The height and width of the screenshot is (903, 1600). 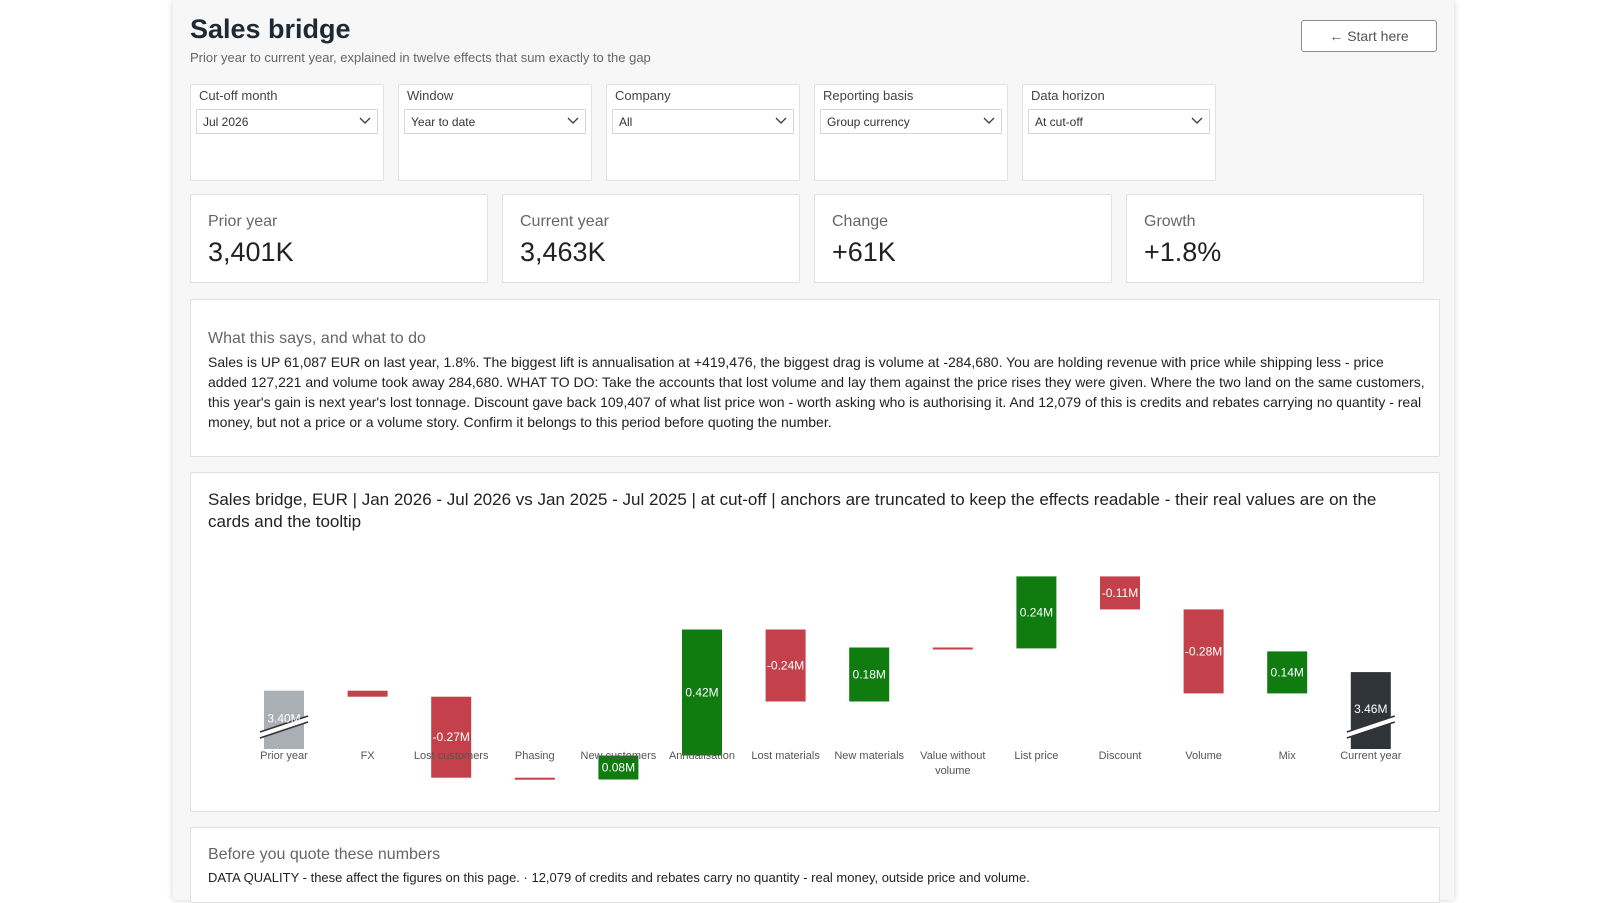 I want to click on slicer-data-horizon: Data horizon At cut-off, so click(x=1119, y=132).